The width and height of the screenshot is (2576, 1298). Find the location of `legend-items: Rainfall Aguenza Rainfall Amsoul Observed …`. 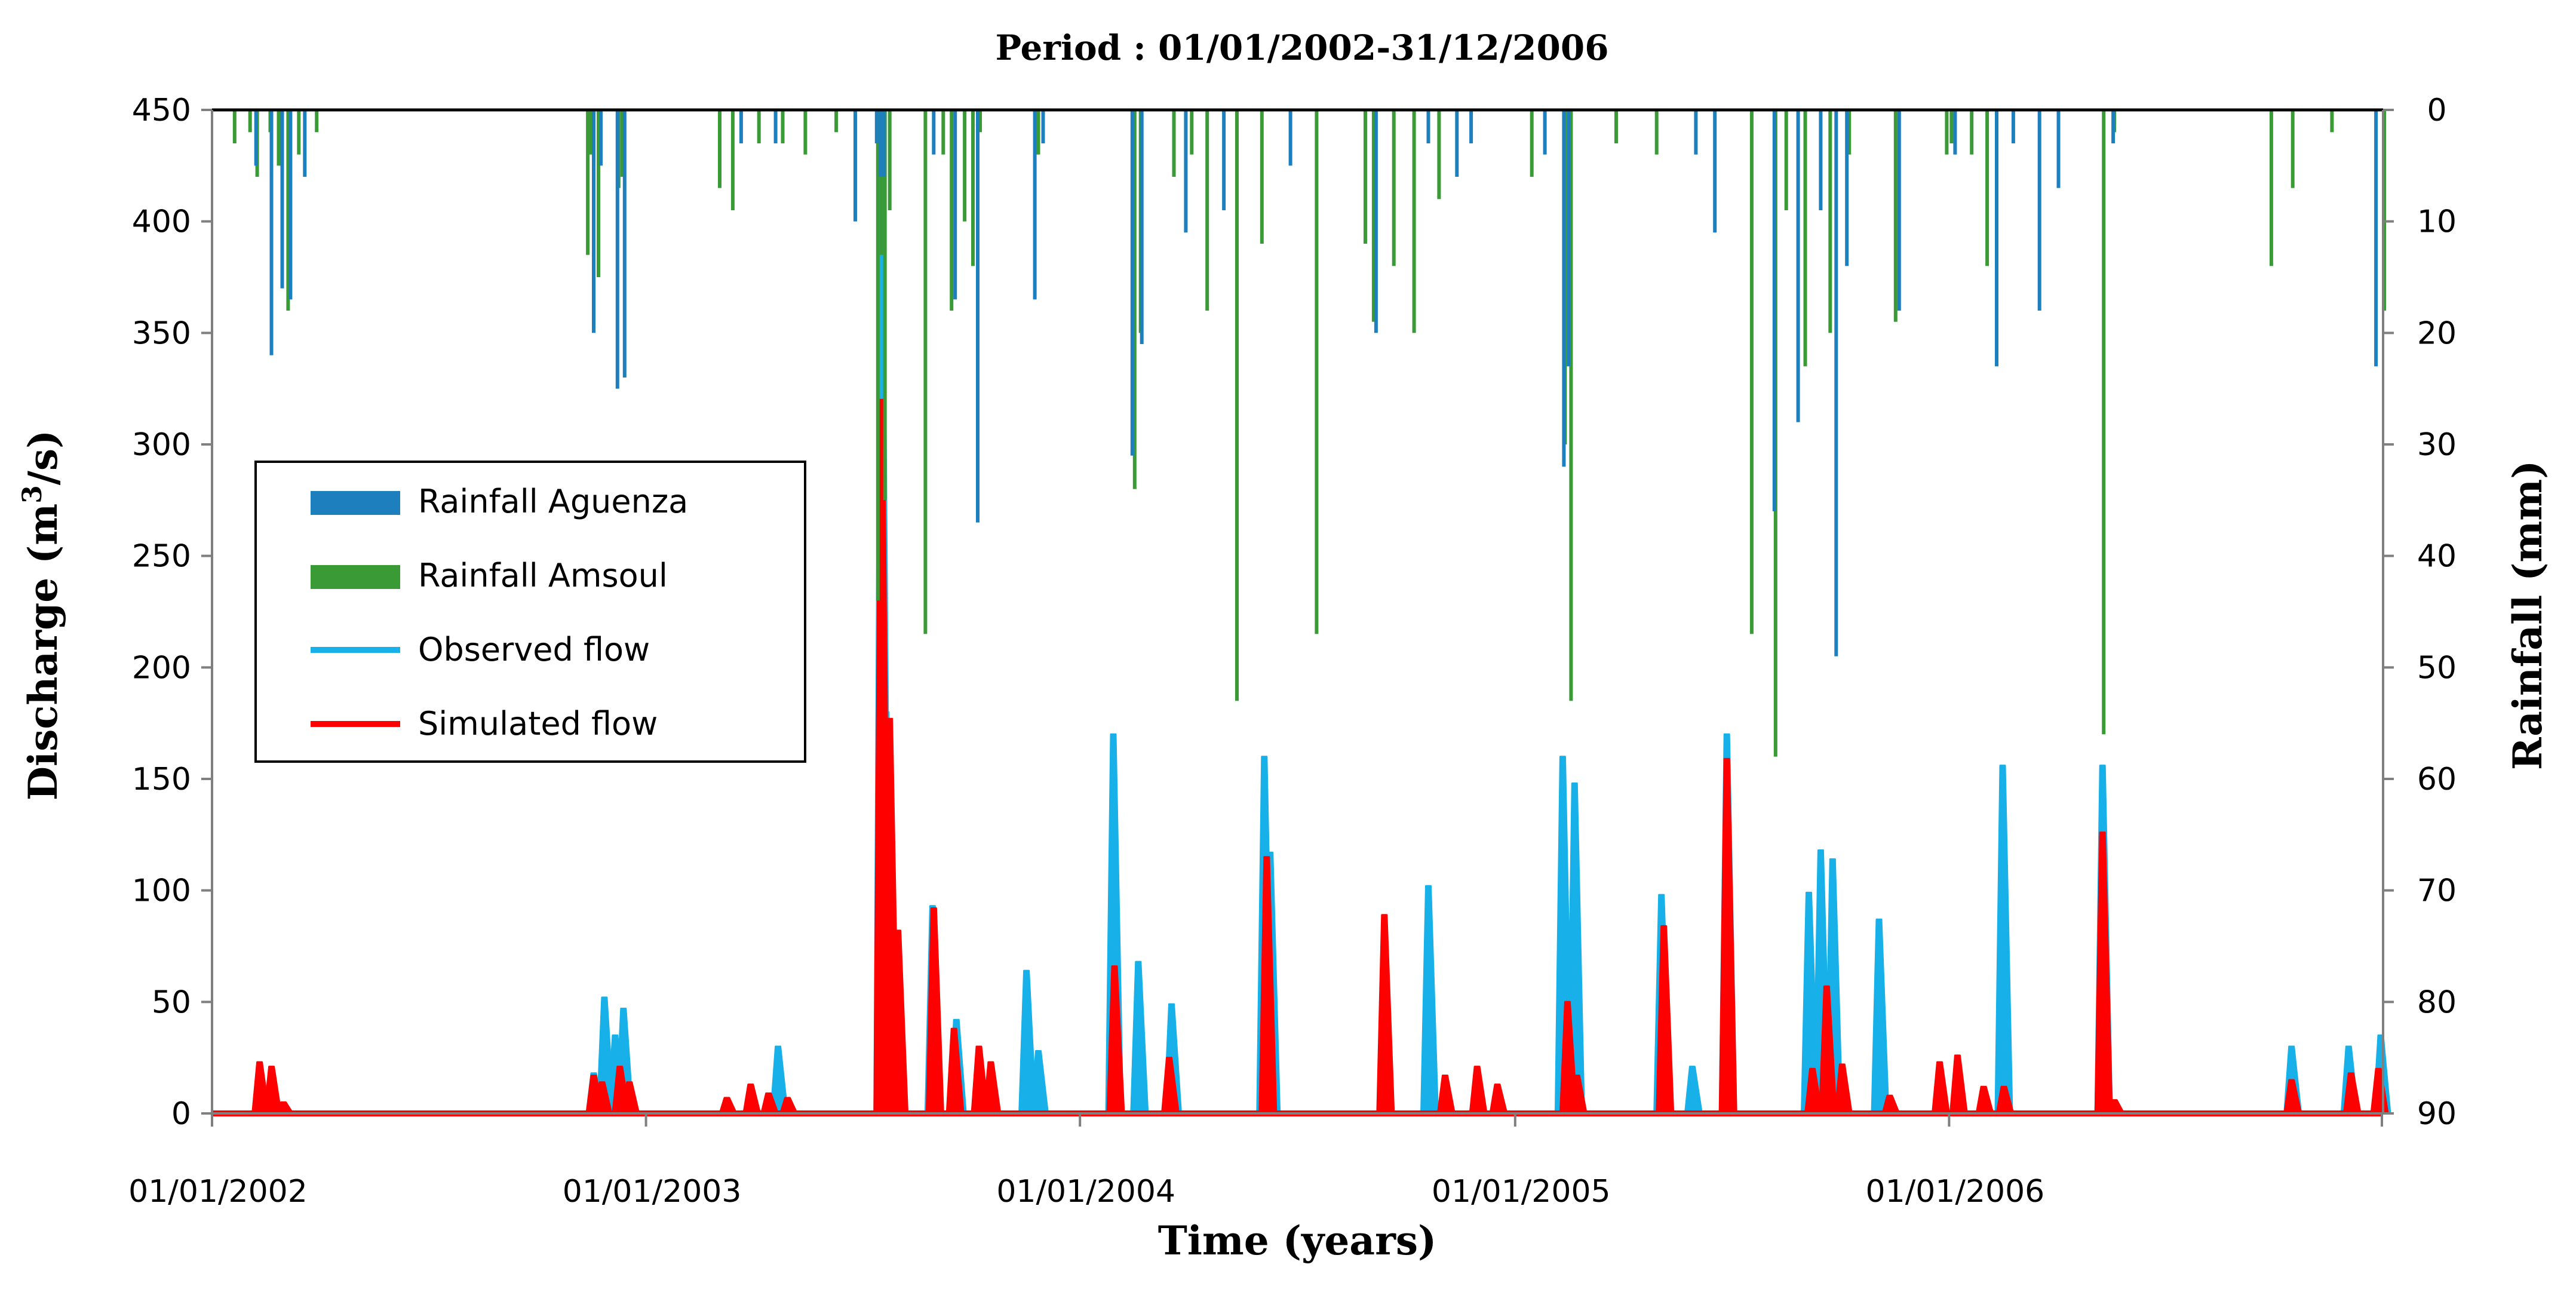

legend-items: Rainfall Aguenza Rainfall Amsoul Observed … is located at coordinates (499, 612).